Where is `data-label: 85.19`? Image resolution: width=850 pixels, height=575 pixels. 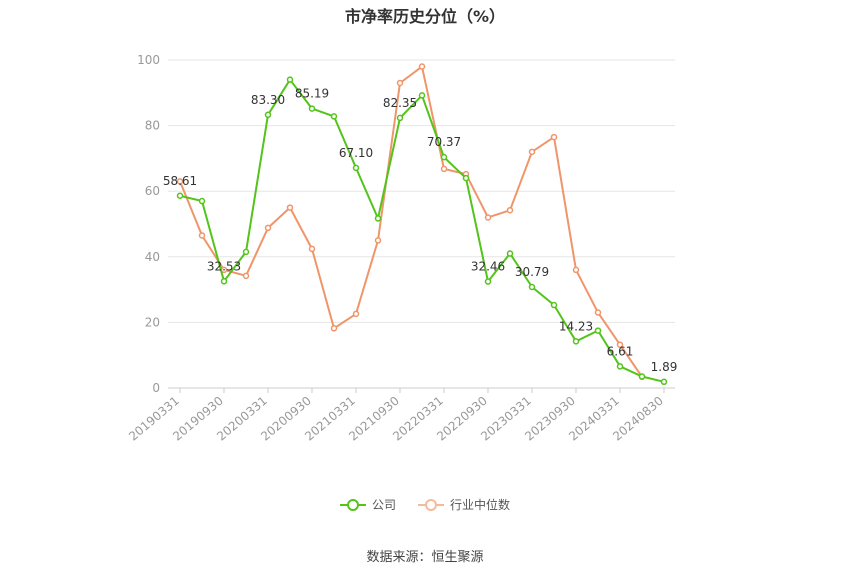
data-label: 85.19 is located at coordinates (312, 94).